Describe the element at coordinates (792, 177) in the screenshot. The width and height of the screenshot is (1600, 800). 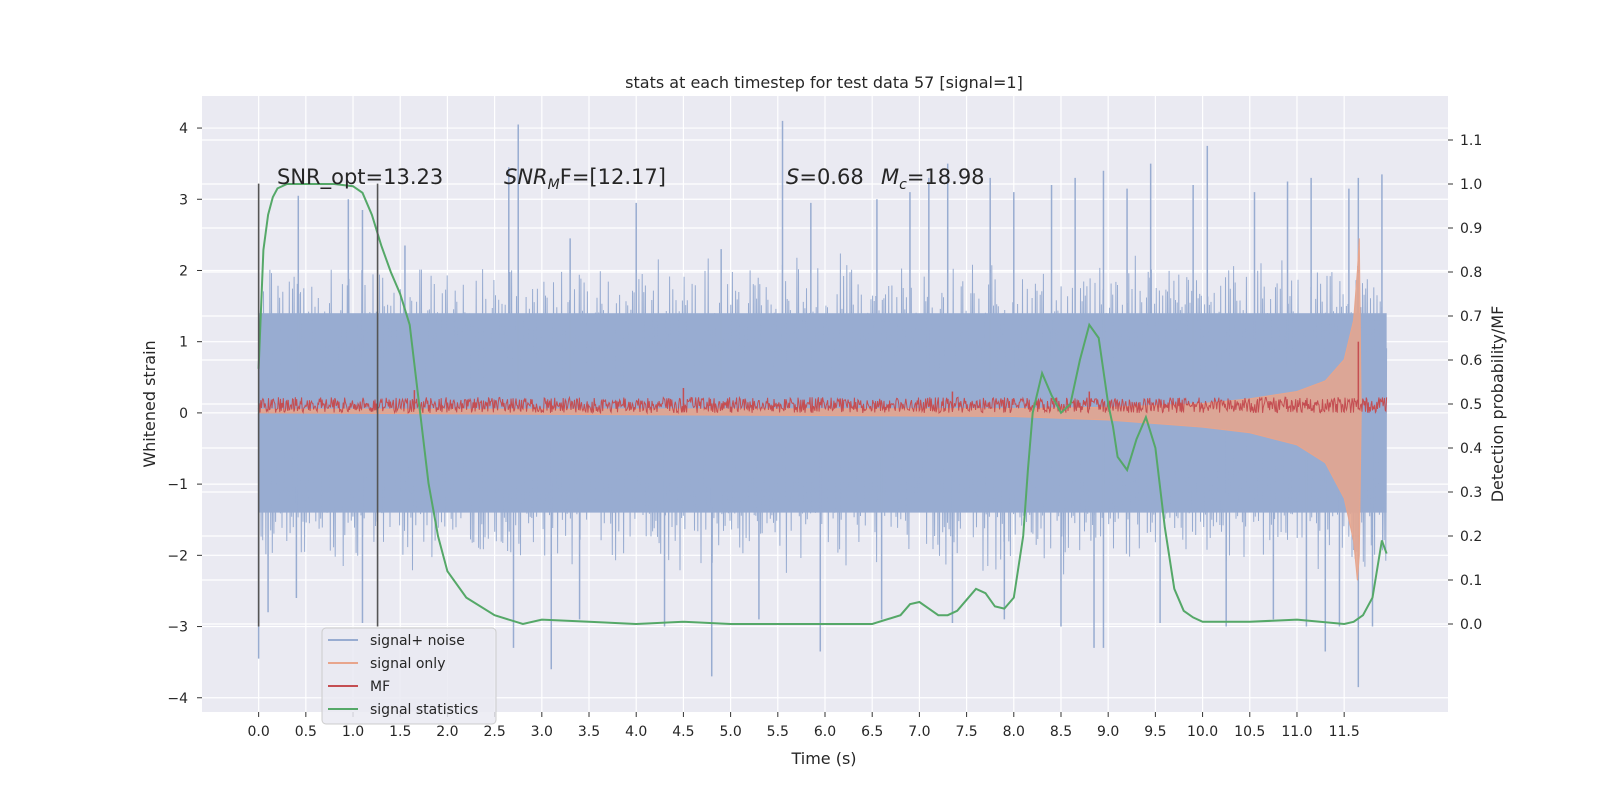
I see `s-label: S` at that location.